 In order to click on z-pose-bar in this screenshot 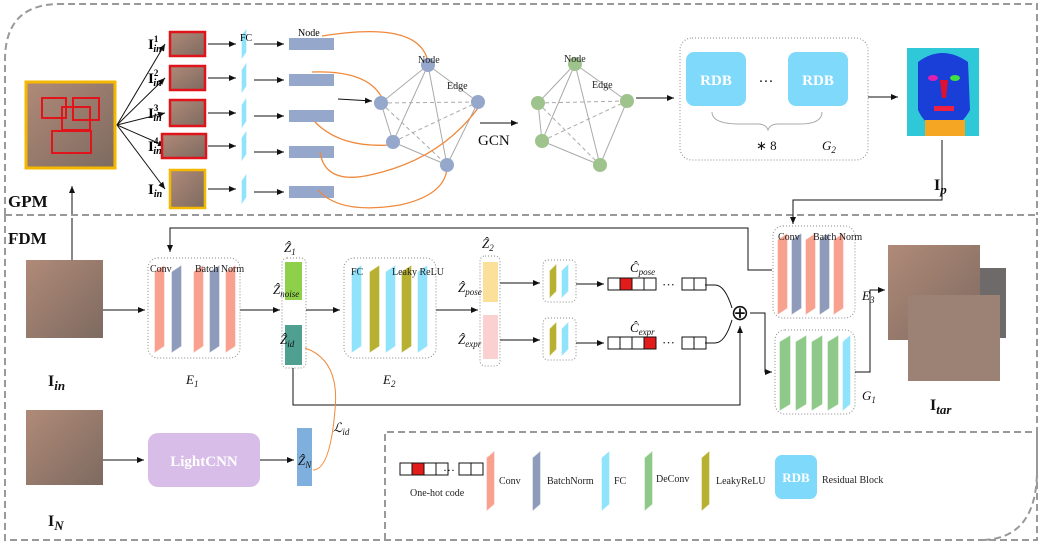, I will do `click(490, 282)`.